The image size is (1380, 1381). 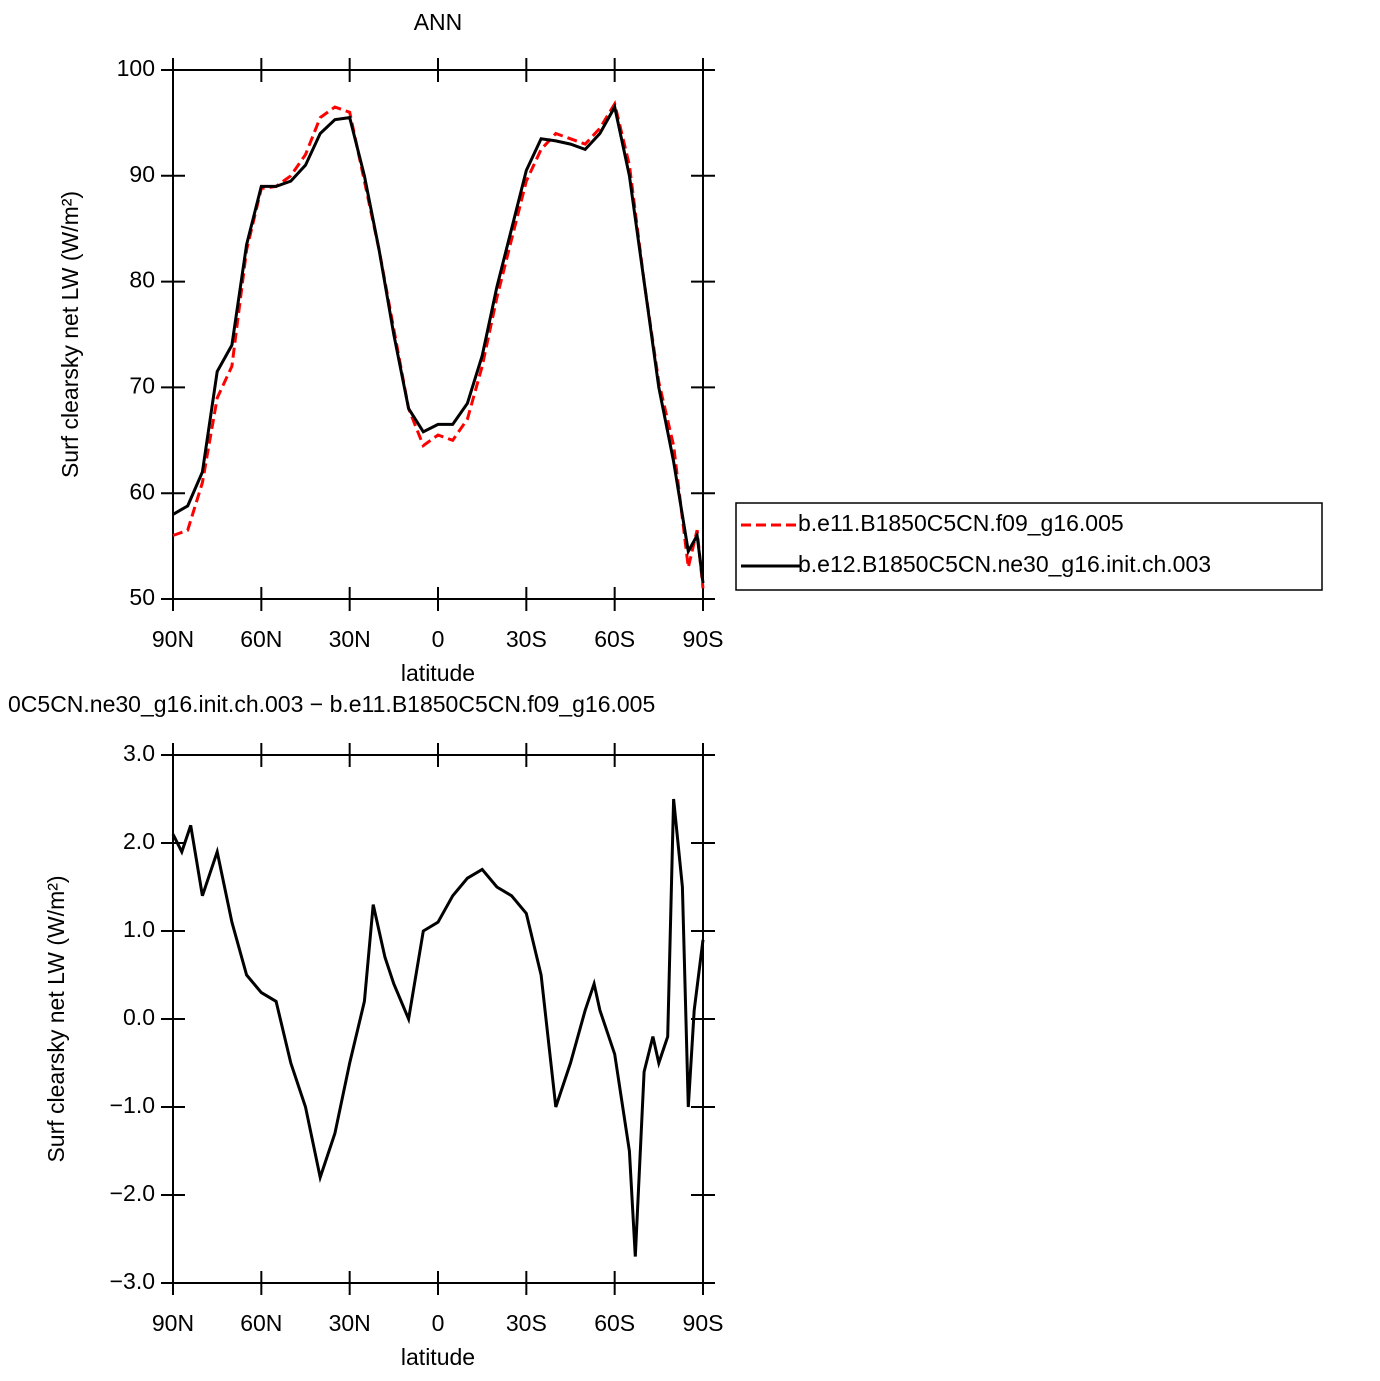 What do you see at coordinates (139, 753) in the screenshot?
I see `y-tick-label: 3.0` at bounding box center [139, 753].